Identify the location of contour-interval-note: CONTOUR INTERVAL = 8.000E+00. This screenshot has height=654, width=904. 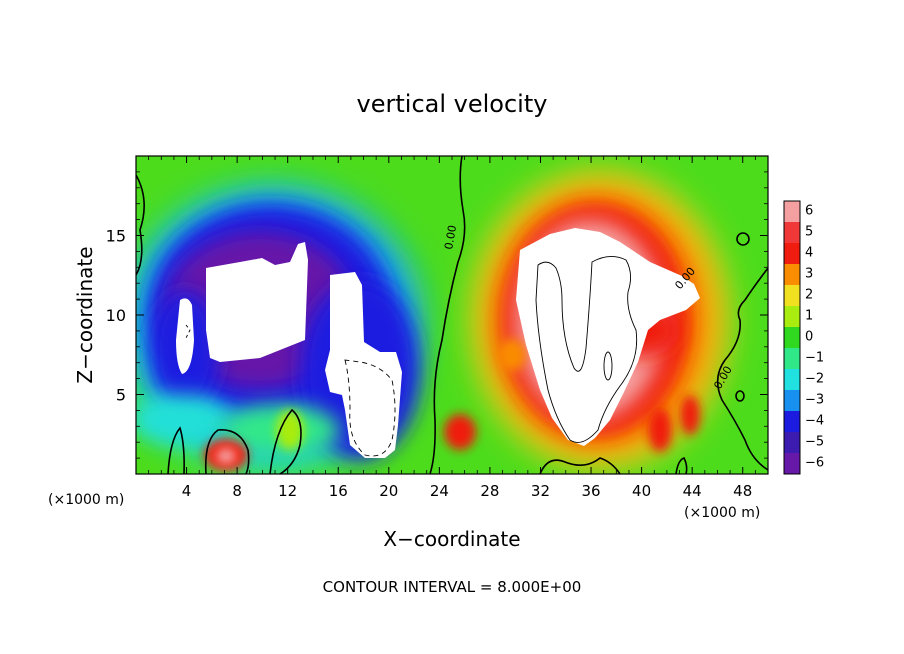
(452, 587).